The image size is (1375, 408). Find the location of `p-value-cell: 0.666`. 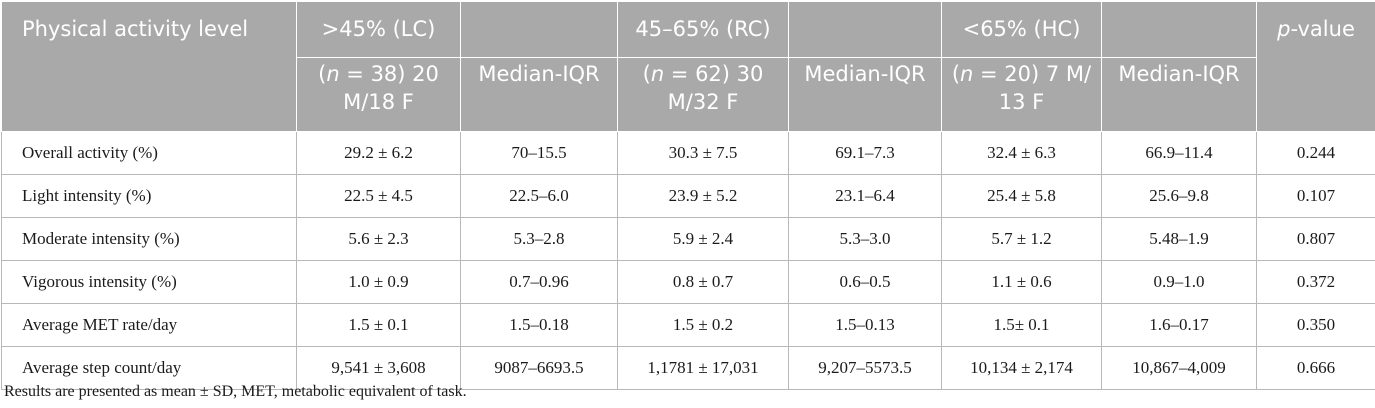

p-value-cell: 0.666 is located at coordinates (1315, 368).